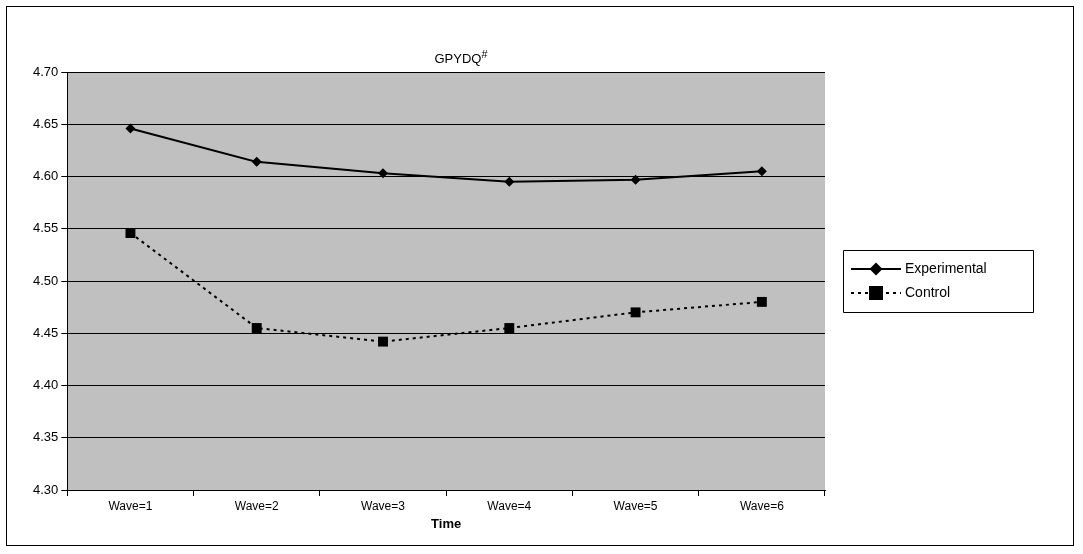  Describe the element at coordinates (45, 280) in the screenshot. I see `y-tick-label: 4.50` at that location.